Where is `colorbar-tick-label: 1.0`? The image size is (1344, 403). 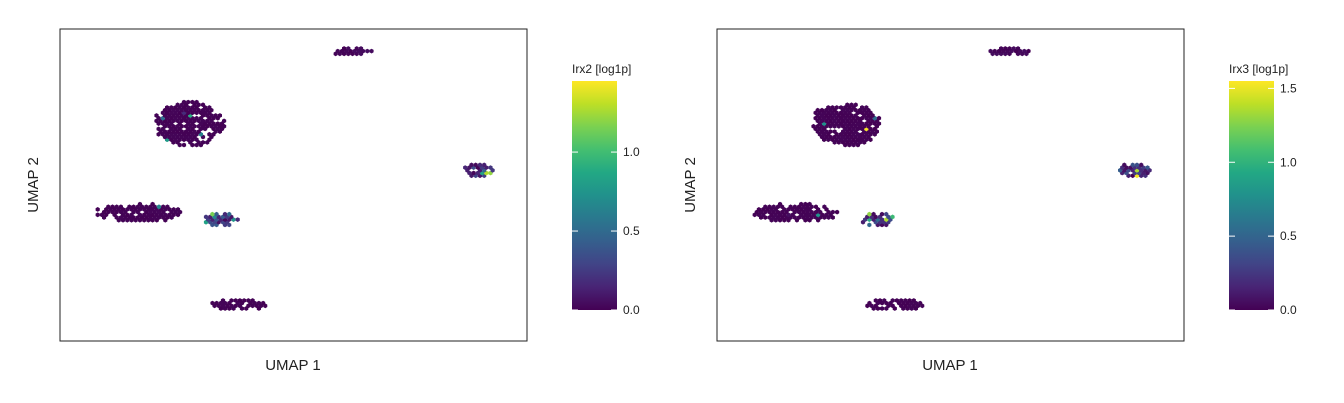 colorbar-tick-label: 1.0 is located at coordinates (631, 152).